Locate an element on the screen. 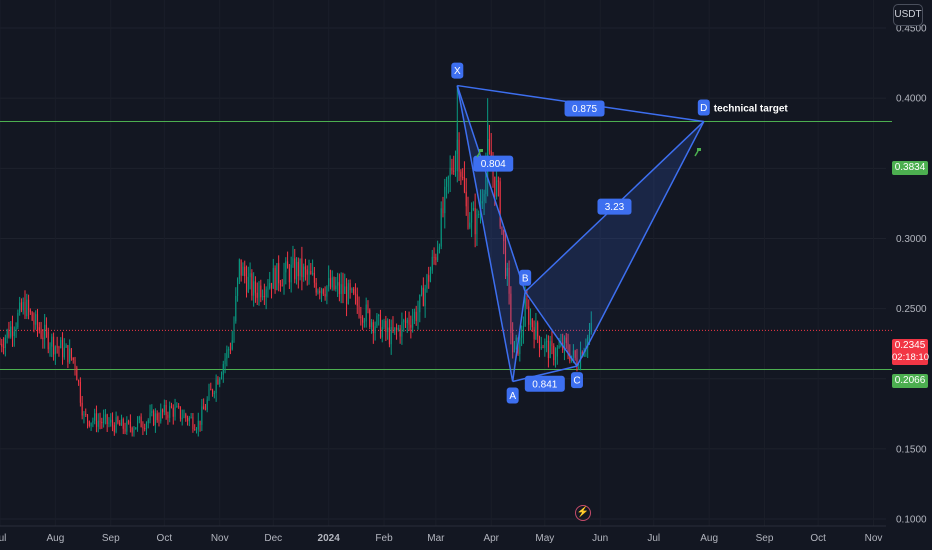  pattern-point-d: D is located at coordinates (703, 107).